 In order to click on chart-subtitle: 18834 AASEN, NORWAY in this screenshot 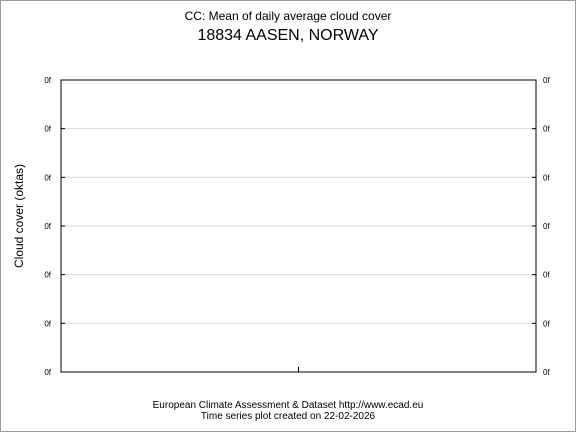, I will do `click(288, 35)`.